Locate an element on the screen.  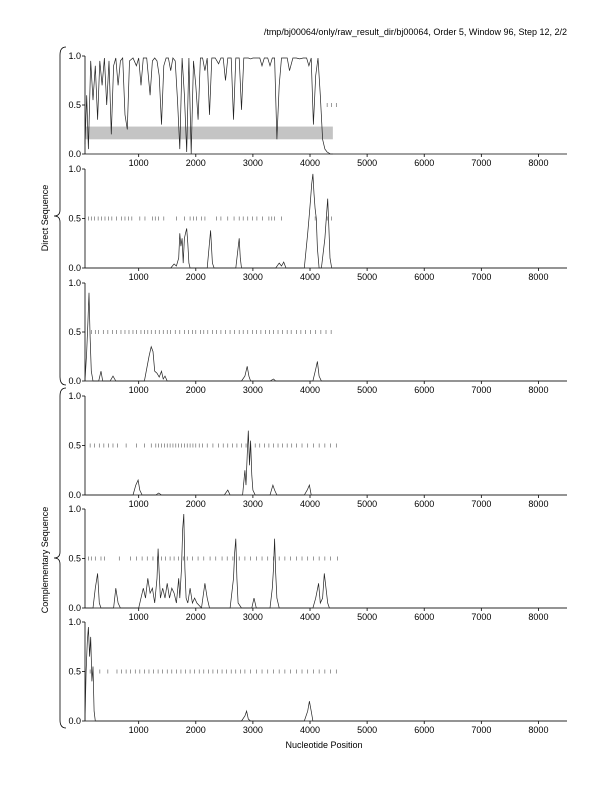
direct-sequence-bracket is located at coordinates (60, 216).